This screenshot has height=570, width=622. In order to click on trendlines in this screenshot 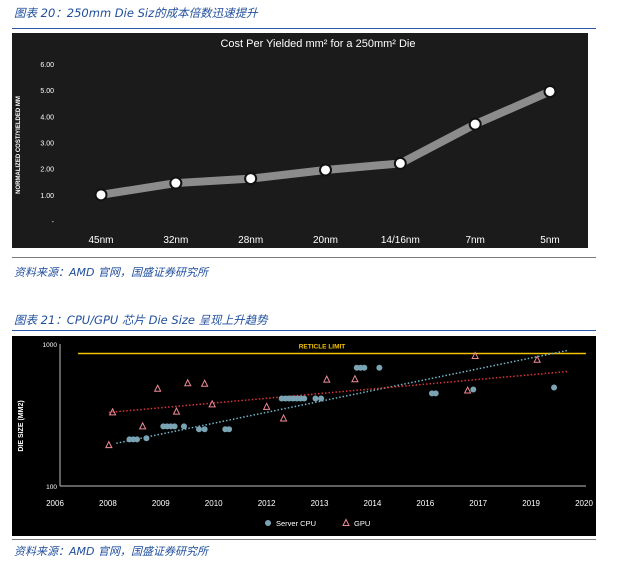, I will do `click(338, 396)`.